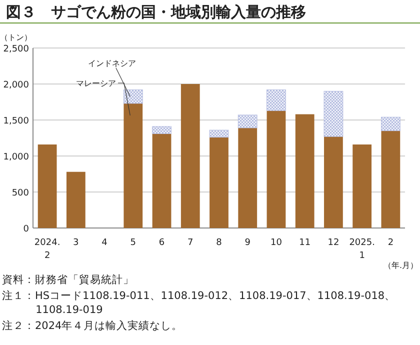 The width and height of the screenshot is (420, 345). What do you see at coordinates (76, 243) in the screenshot?
I see `x-tick-label: 3` at bounding box center [76, 243].